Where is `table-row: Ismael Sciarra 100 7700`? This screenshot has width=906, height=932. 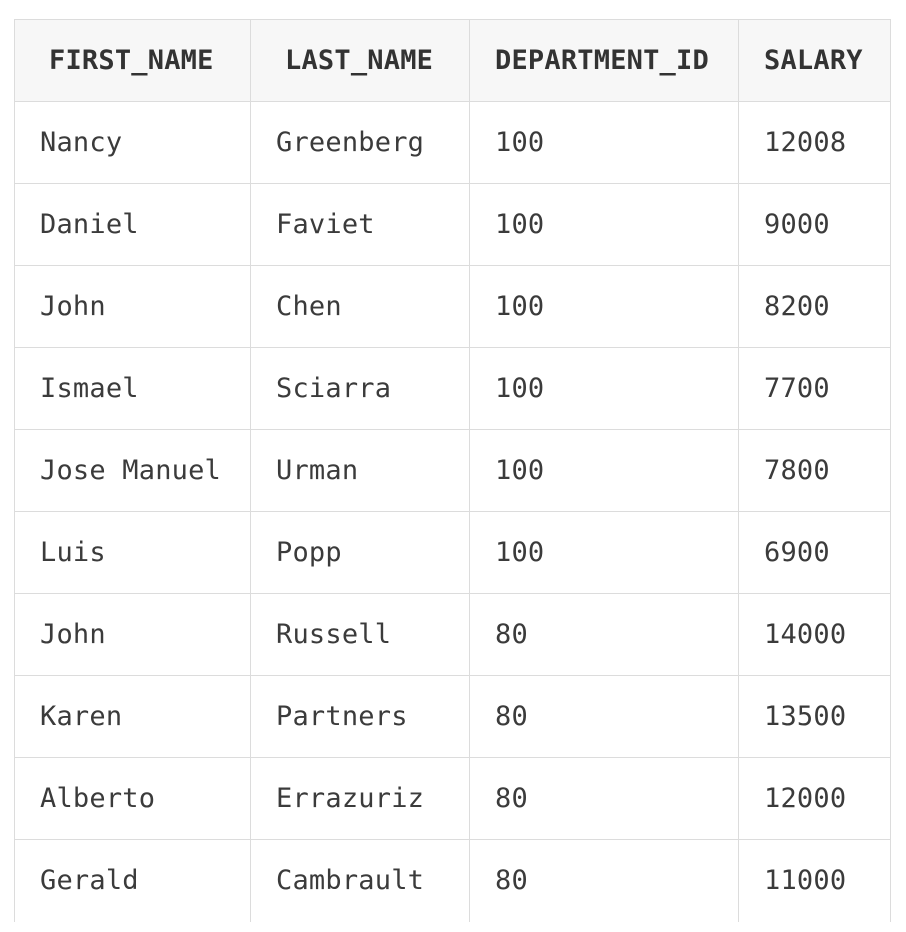 table-row: Ismael Sciarra 100 7700 is located at coordinates (452, 388).